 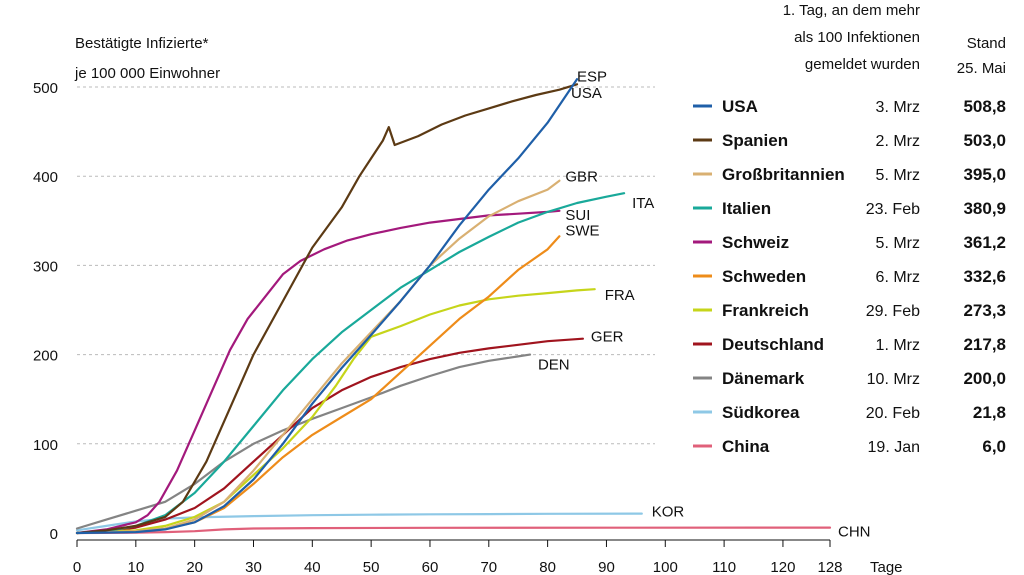 I want to click on y-tick-label: 300, so click(x=45, y=266).